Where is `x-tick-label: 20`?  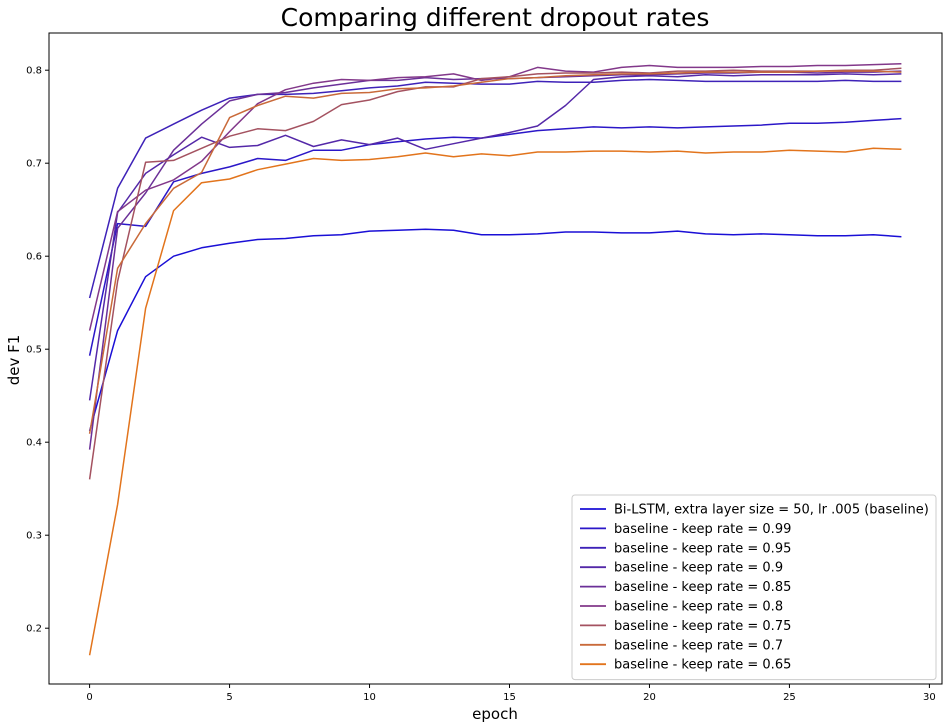
x-tick-label: 20 is located at coordinates (649, 697).